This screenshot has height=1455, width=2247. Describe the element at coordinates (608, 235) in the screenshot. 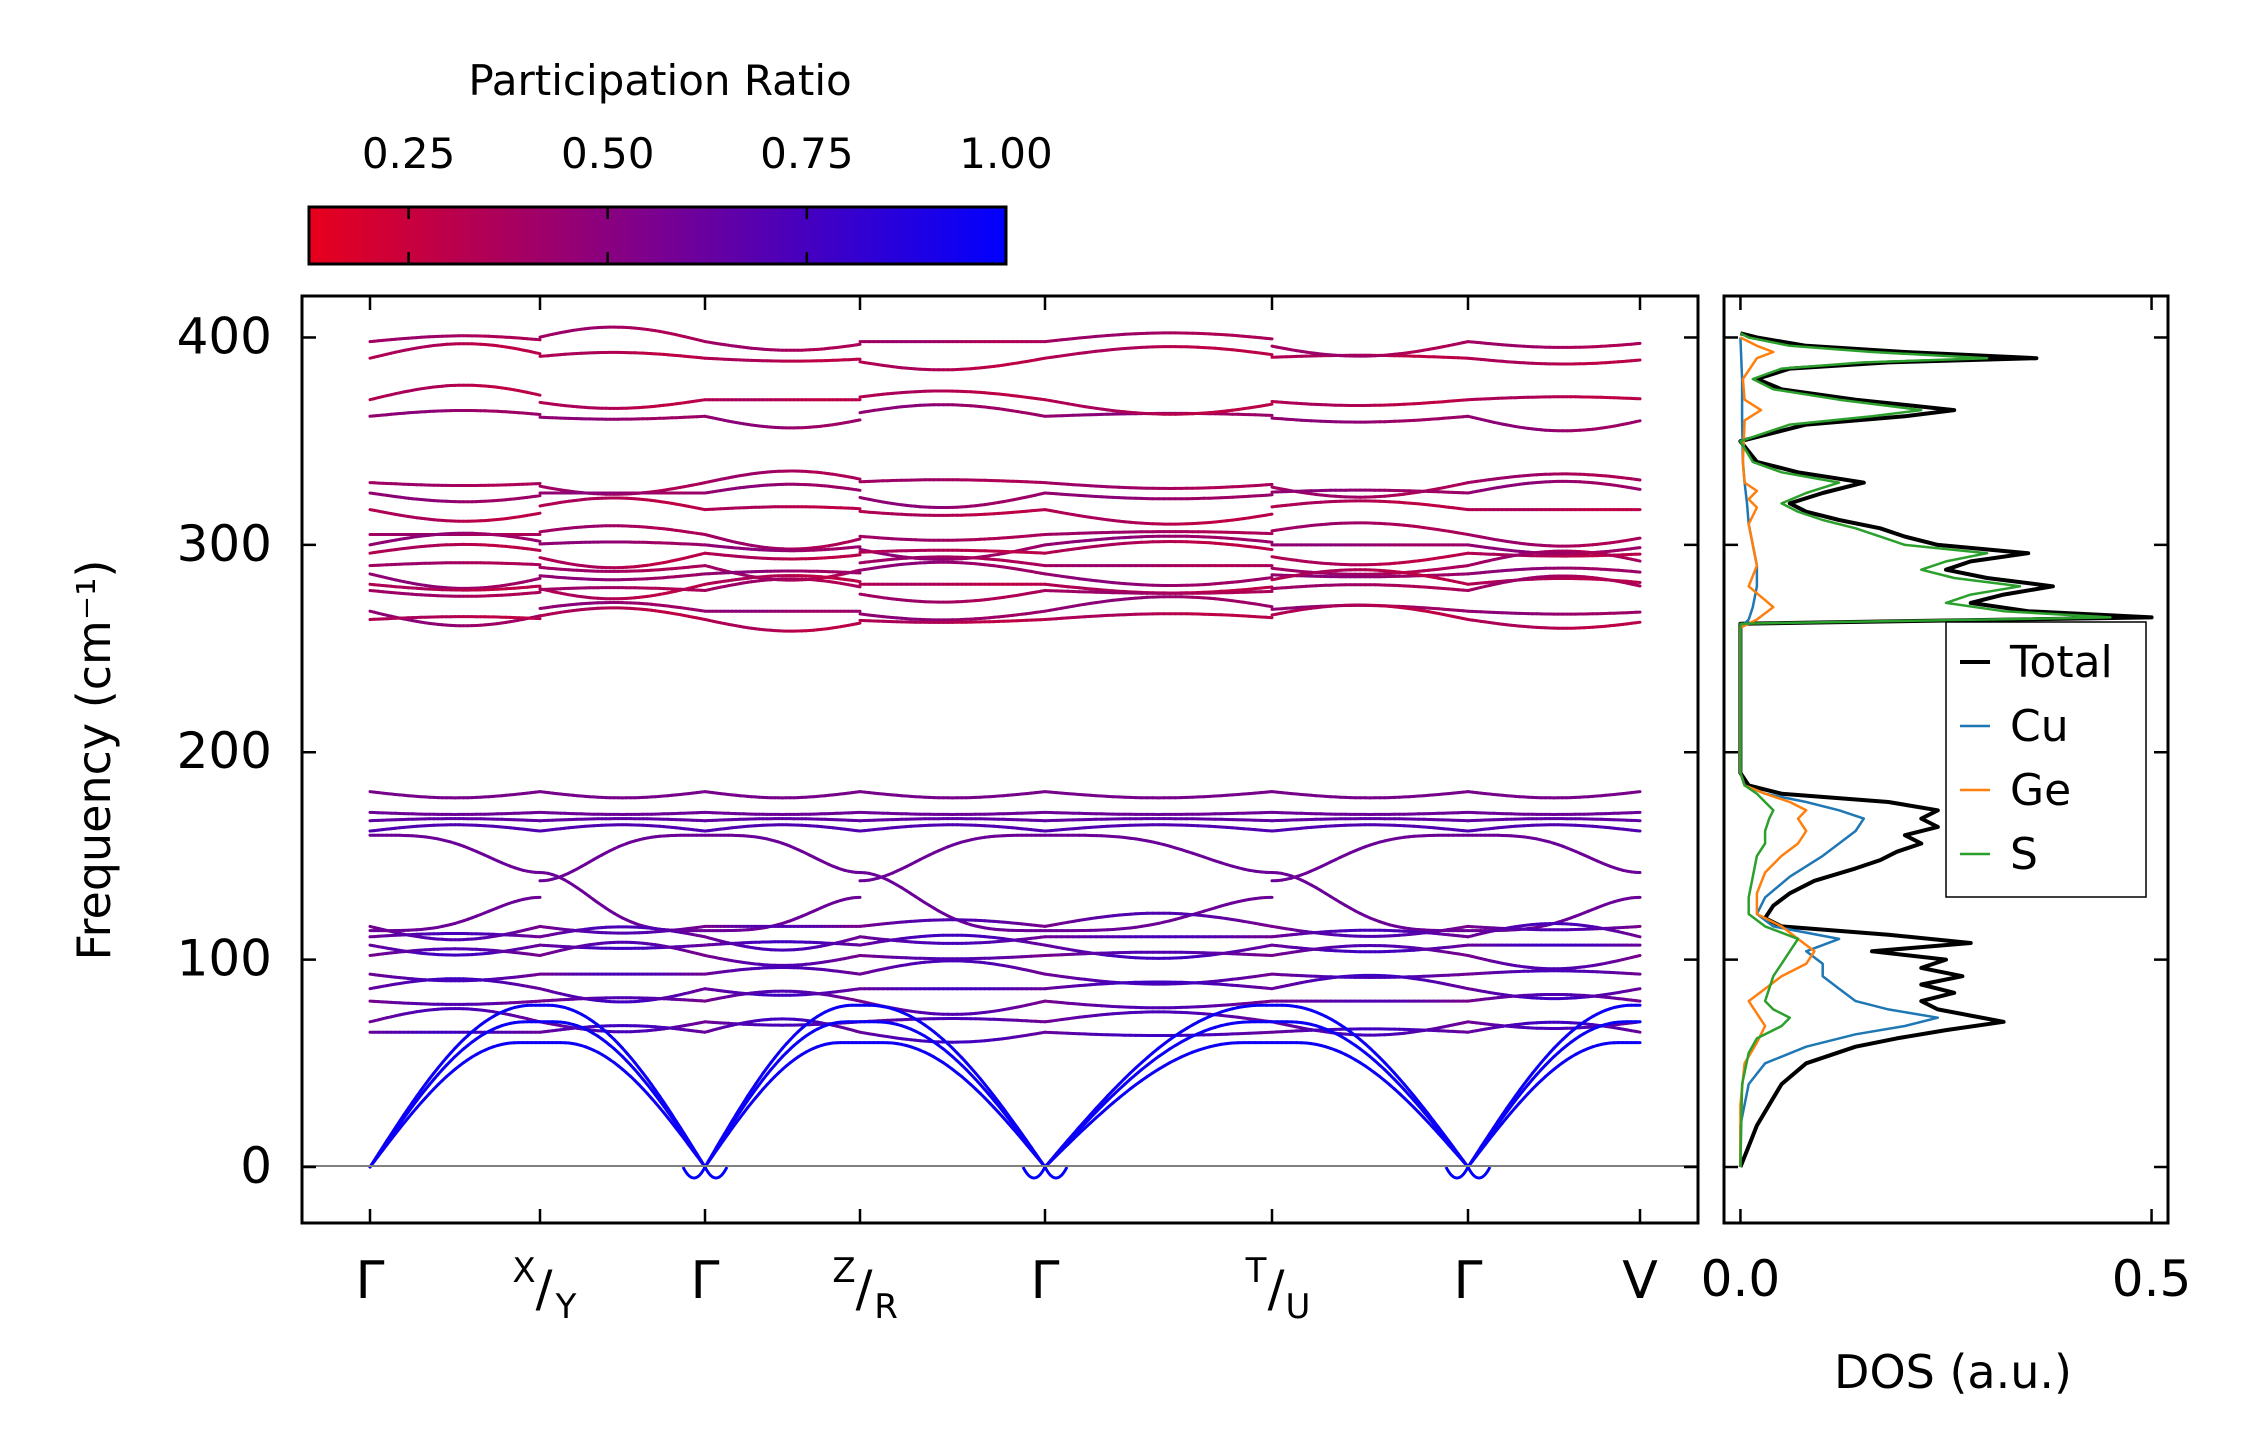

I see `colorbar-ticks` at that location.